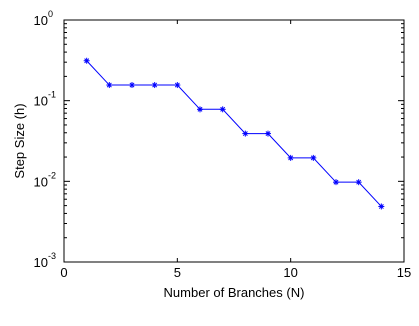  I want to click on y-tick-exponent: 0, so click(50, 14).